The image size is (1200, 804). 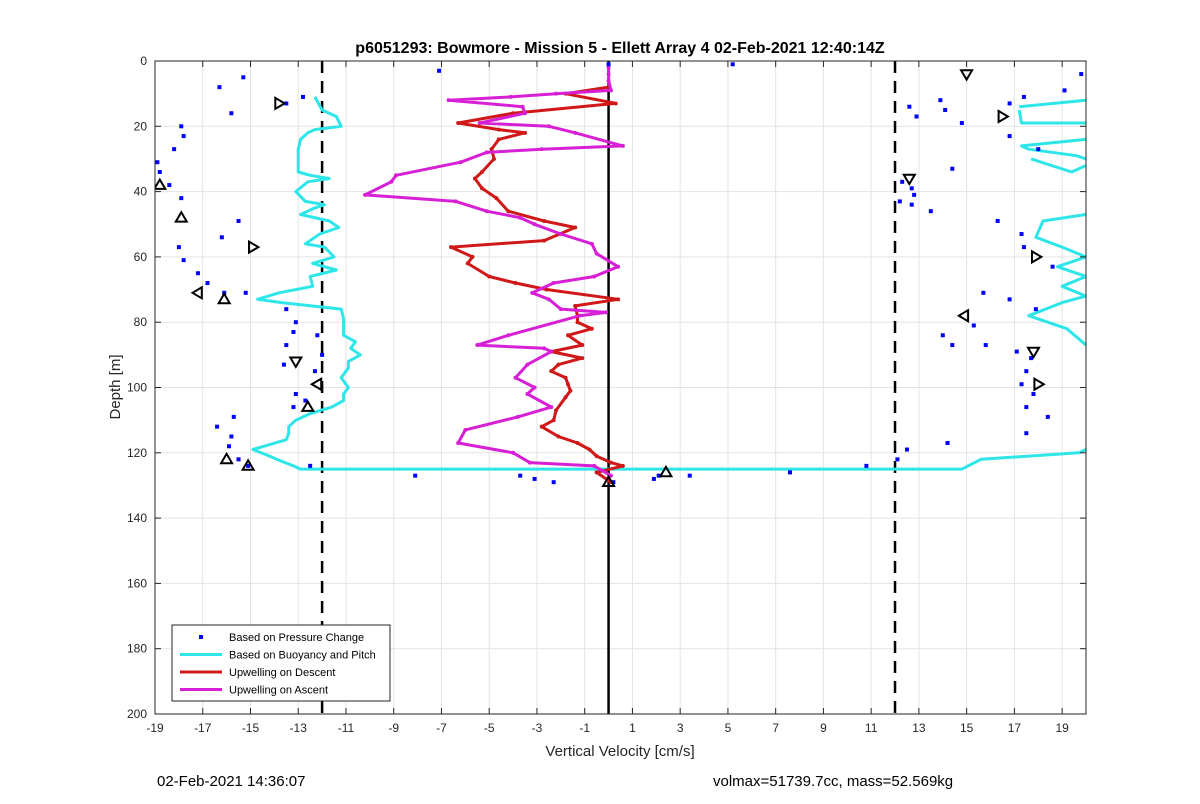 I want to click on y-tick-label: 0, so click(x=143, y=61).